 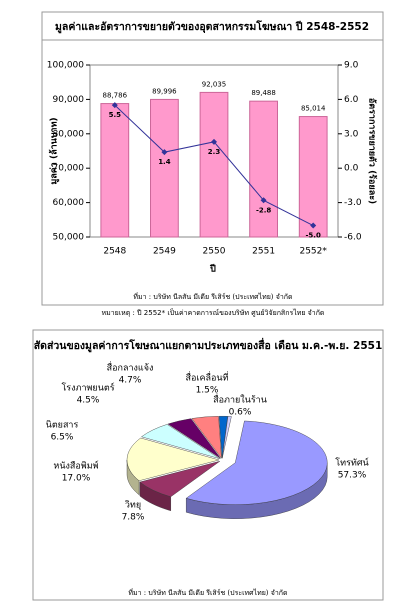 What do you see at coordinates (115, 115) in the screenshot?
I see `line-value-label: 5.5` at bounding box center [115, 115].